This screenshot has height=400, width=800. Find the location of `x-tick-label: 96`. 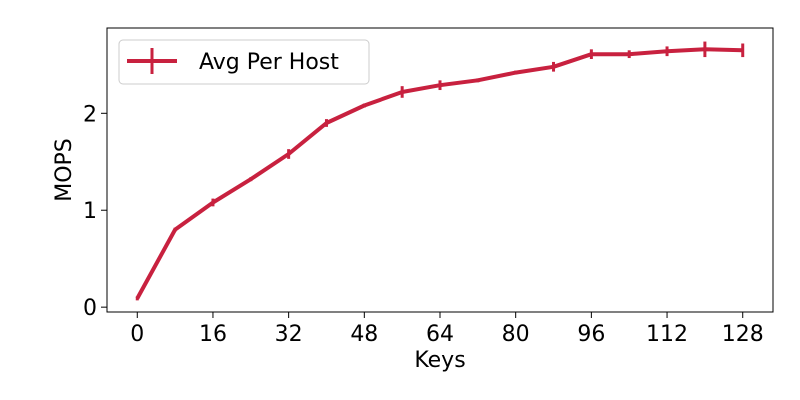

x-tick-label: 96 is located at coordinates (591, 334).